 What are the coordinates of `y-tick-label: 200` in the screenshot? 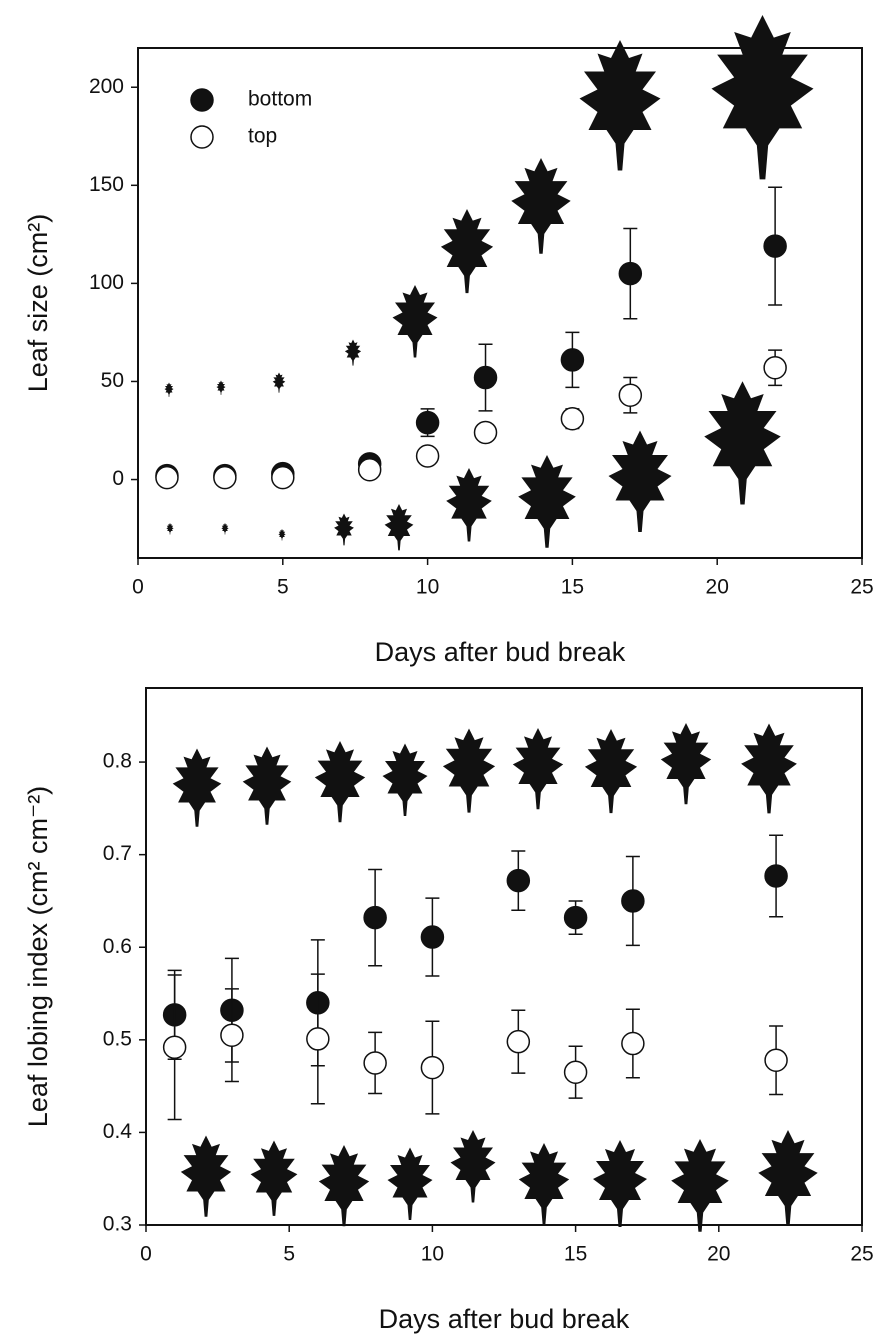 It's located at (106, 86).